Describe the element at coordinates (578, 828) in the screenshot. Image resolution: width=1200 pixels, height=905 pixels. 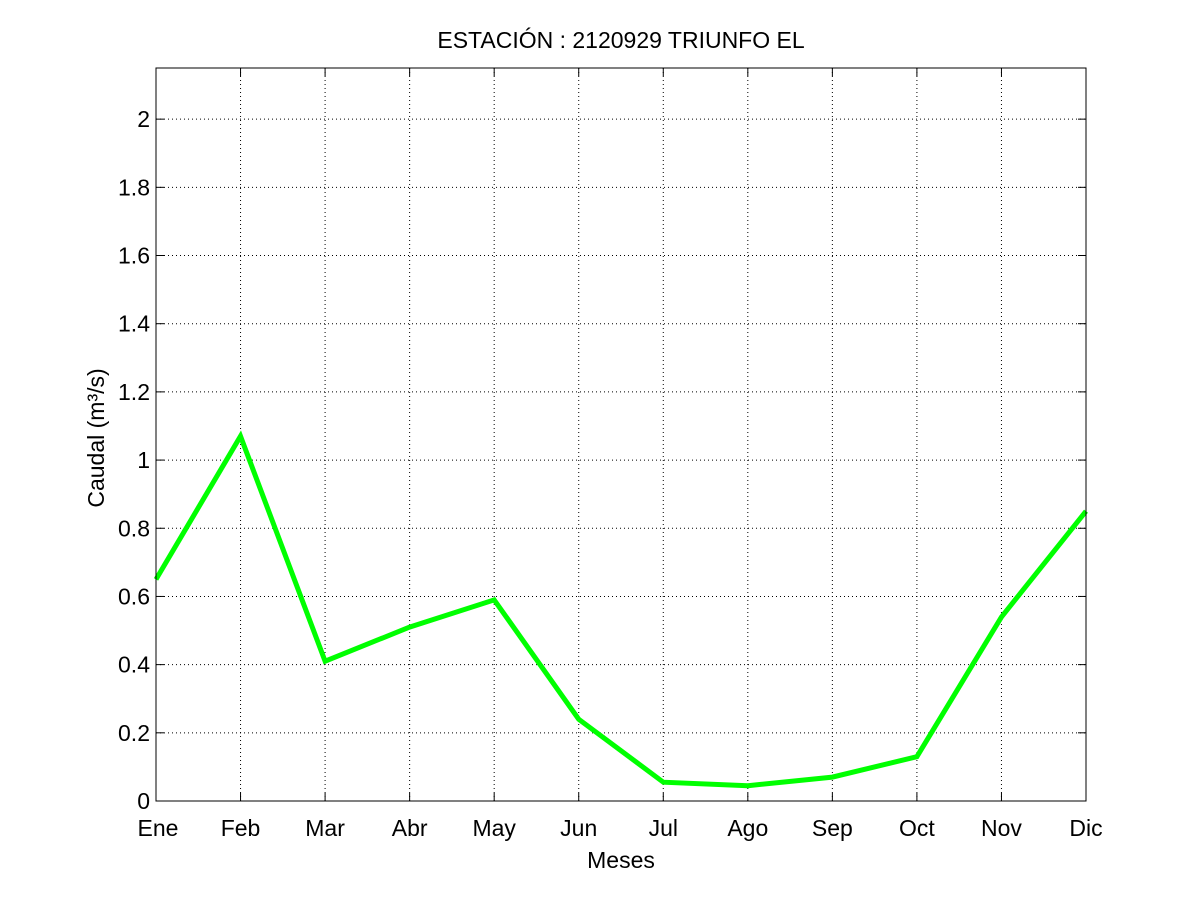
I see `x-tick-label: Jun` at that location.